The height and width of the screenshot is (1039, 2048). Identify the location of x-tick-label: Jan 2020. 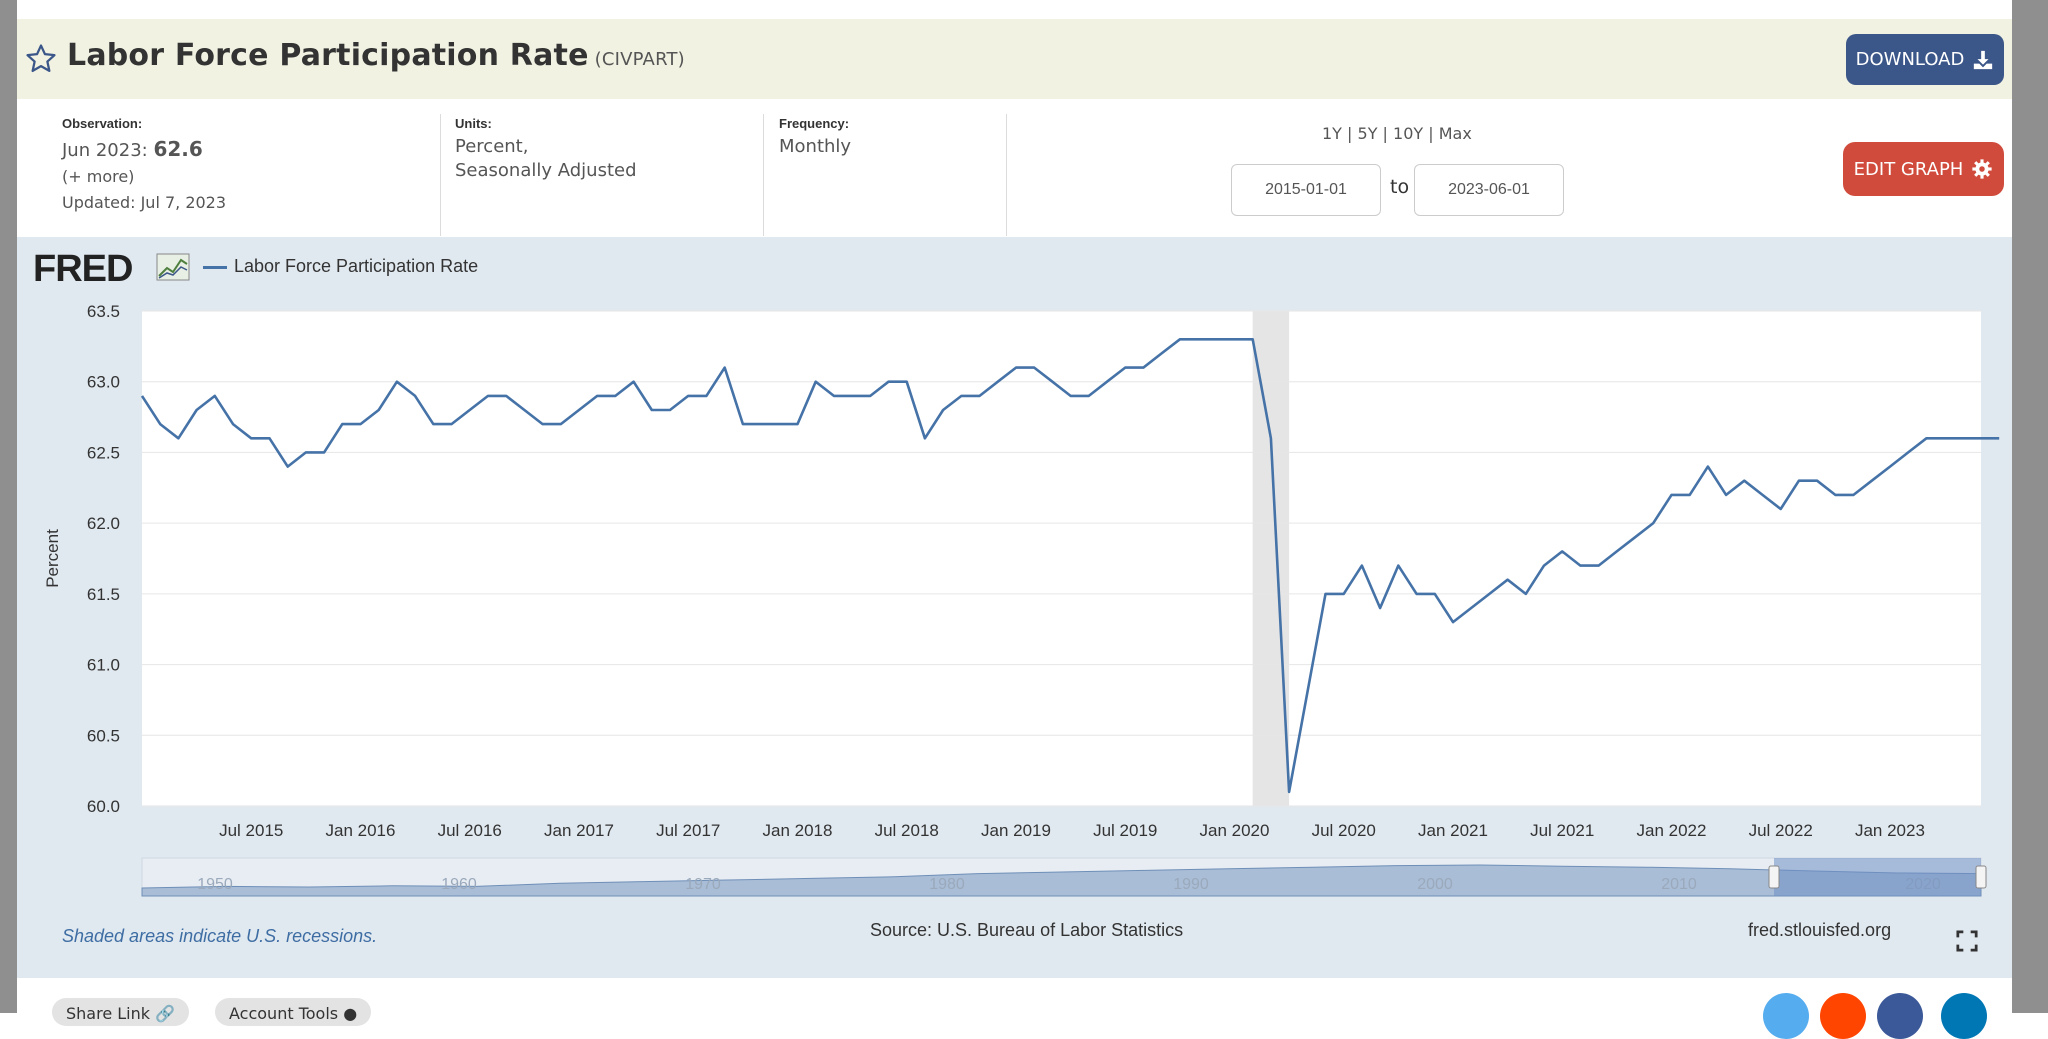
(1234, 830).